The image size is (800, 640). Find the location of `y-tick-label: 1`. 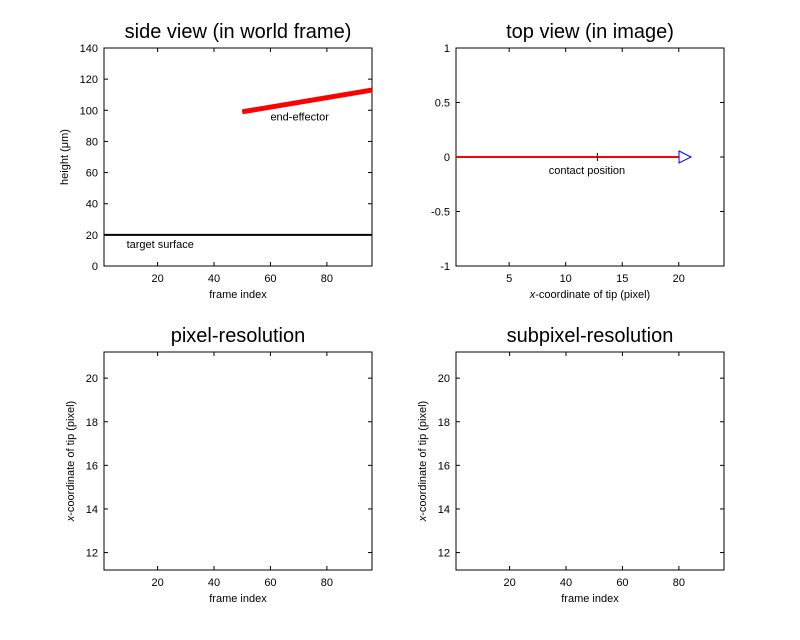

y-tick-label: 1 is located at coordinates (447, 49).